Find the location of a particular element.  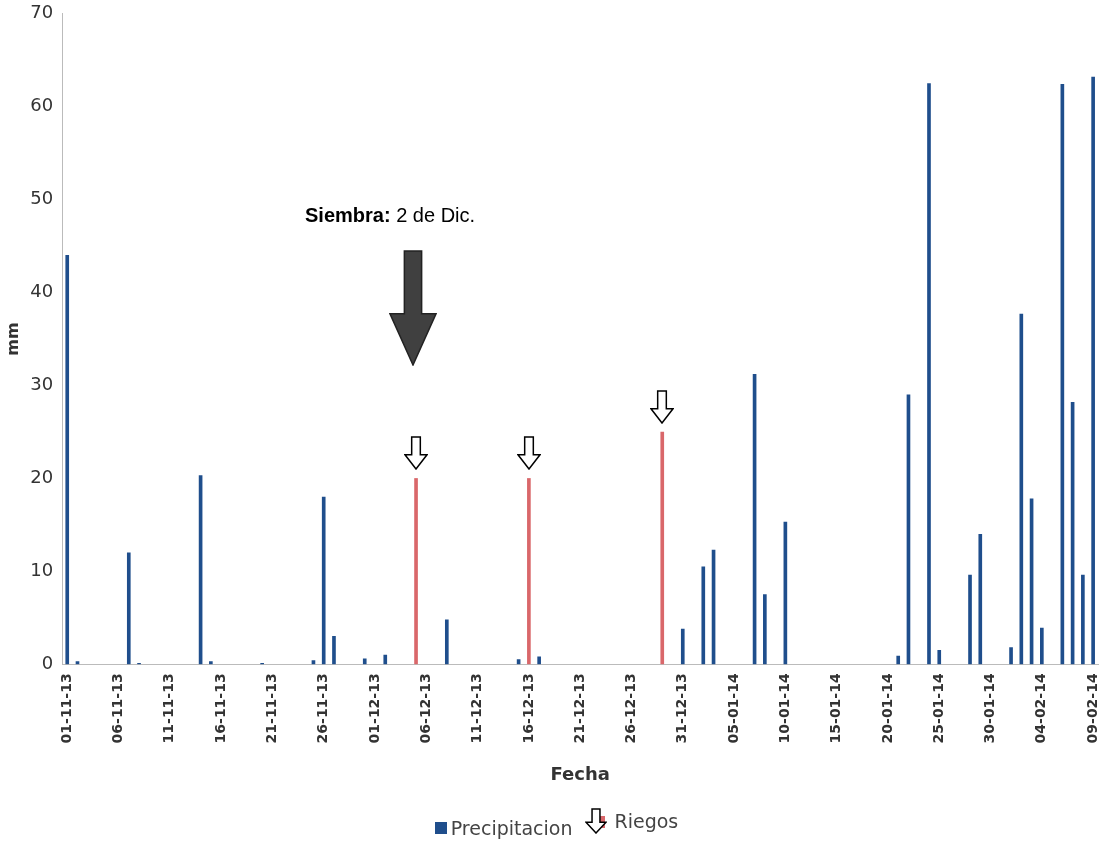

y-tick-label: 10 is located at coordinates (42, 570).